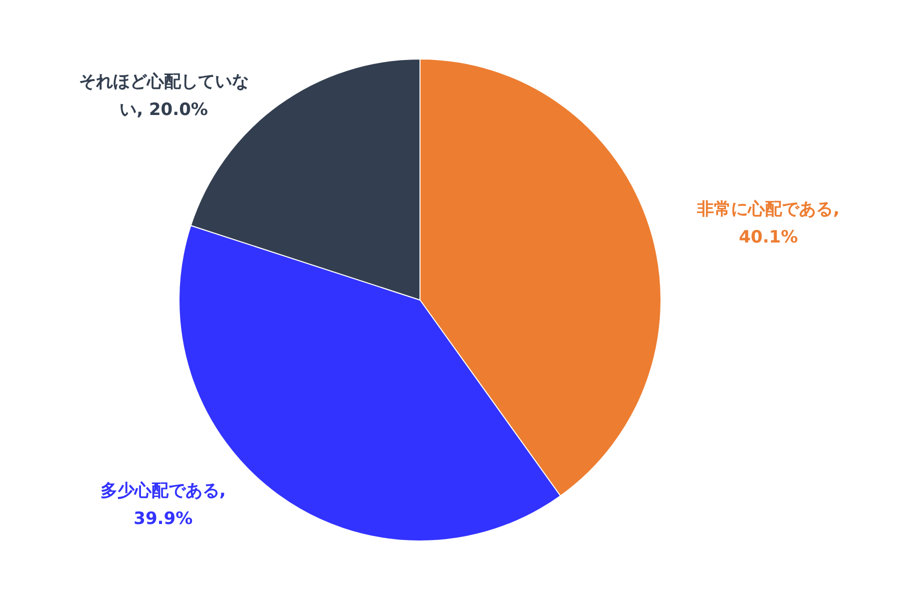 Image resolution: width=900 pixels, height=600 pixels. What do you see at coordinates (163, 505) in the screenshot?
I see `slice-label: 多少心配である, 39.9%` at bounding box center [163, 505].